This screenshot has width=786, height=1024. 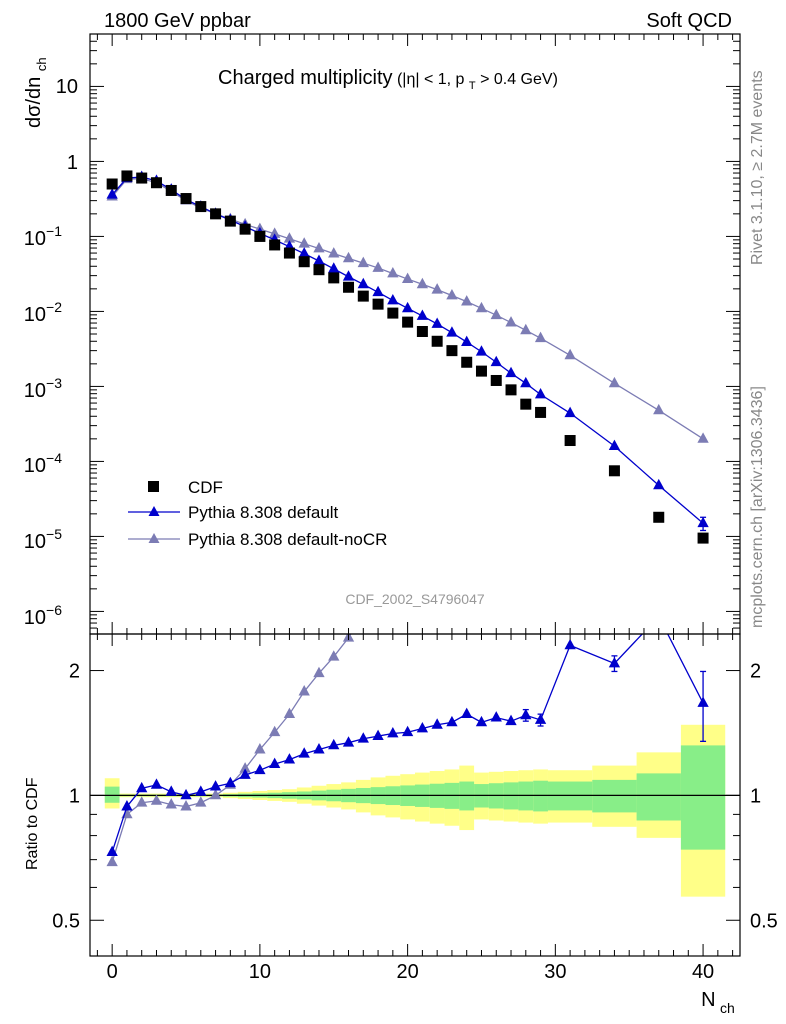 I want to click on main-y-tick-label: 10, so click(x=67, y=87).